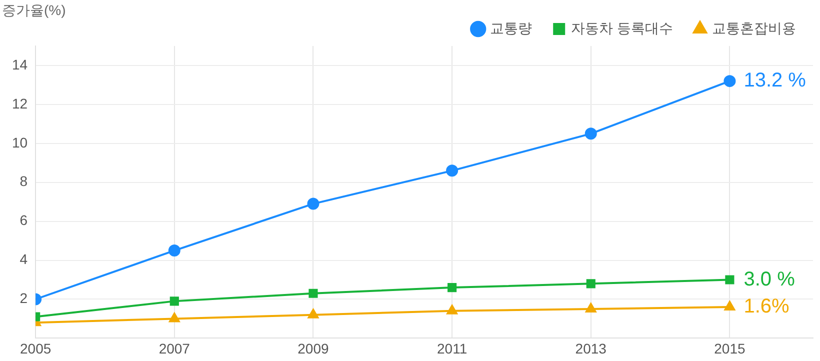  What do you see at coordinates (511, 28) in the screenshot?
I see `legend-label: 교통량` at bounding box center [511, 28].